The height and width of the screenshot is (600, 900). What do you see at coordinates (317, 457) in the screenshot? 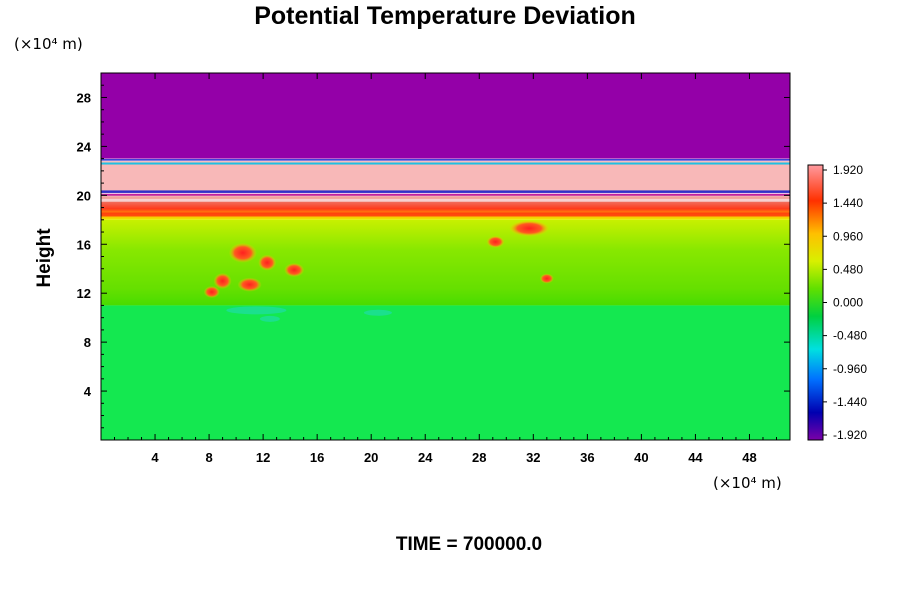
I see `x-tick-label-3: 16` at bounding box center [317, 457].